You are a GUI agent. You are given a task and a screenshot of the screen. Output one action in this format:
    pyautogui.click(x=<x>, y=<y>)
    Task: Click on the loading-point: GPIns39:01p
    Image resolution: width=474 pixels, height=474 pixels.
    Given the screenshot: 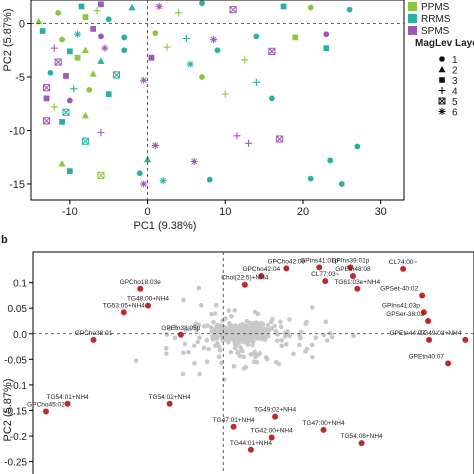 What is the action you would take?
    pyautogui.click(x=350, y=264)
    